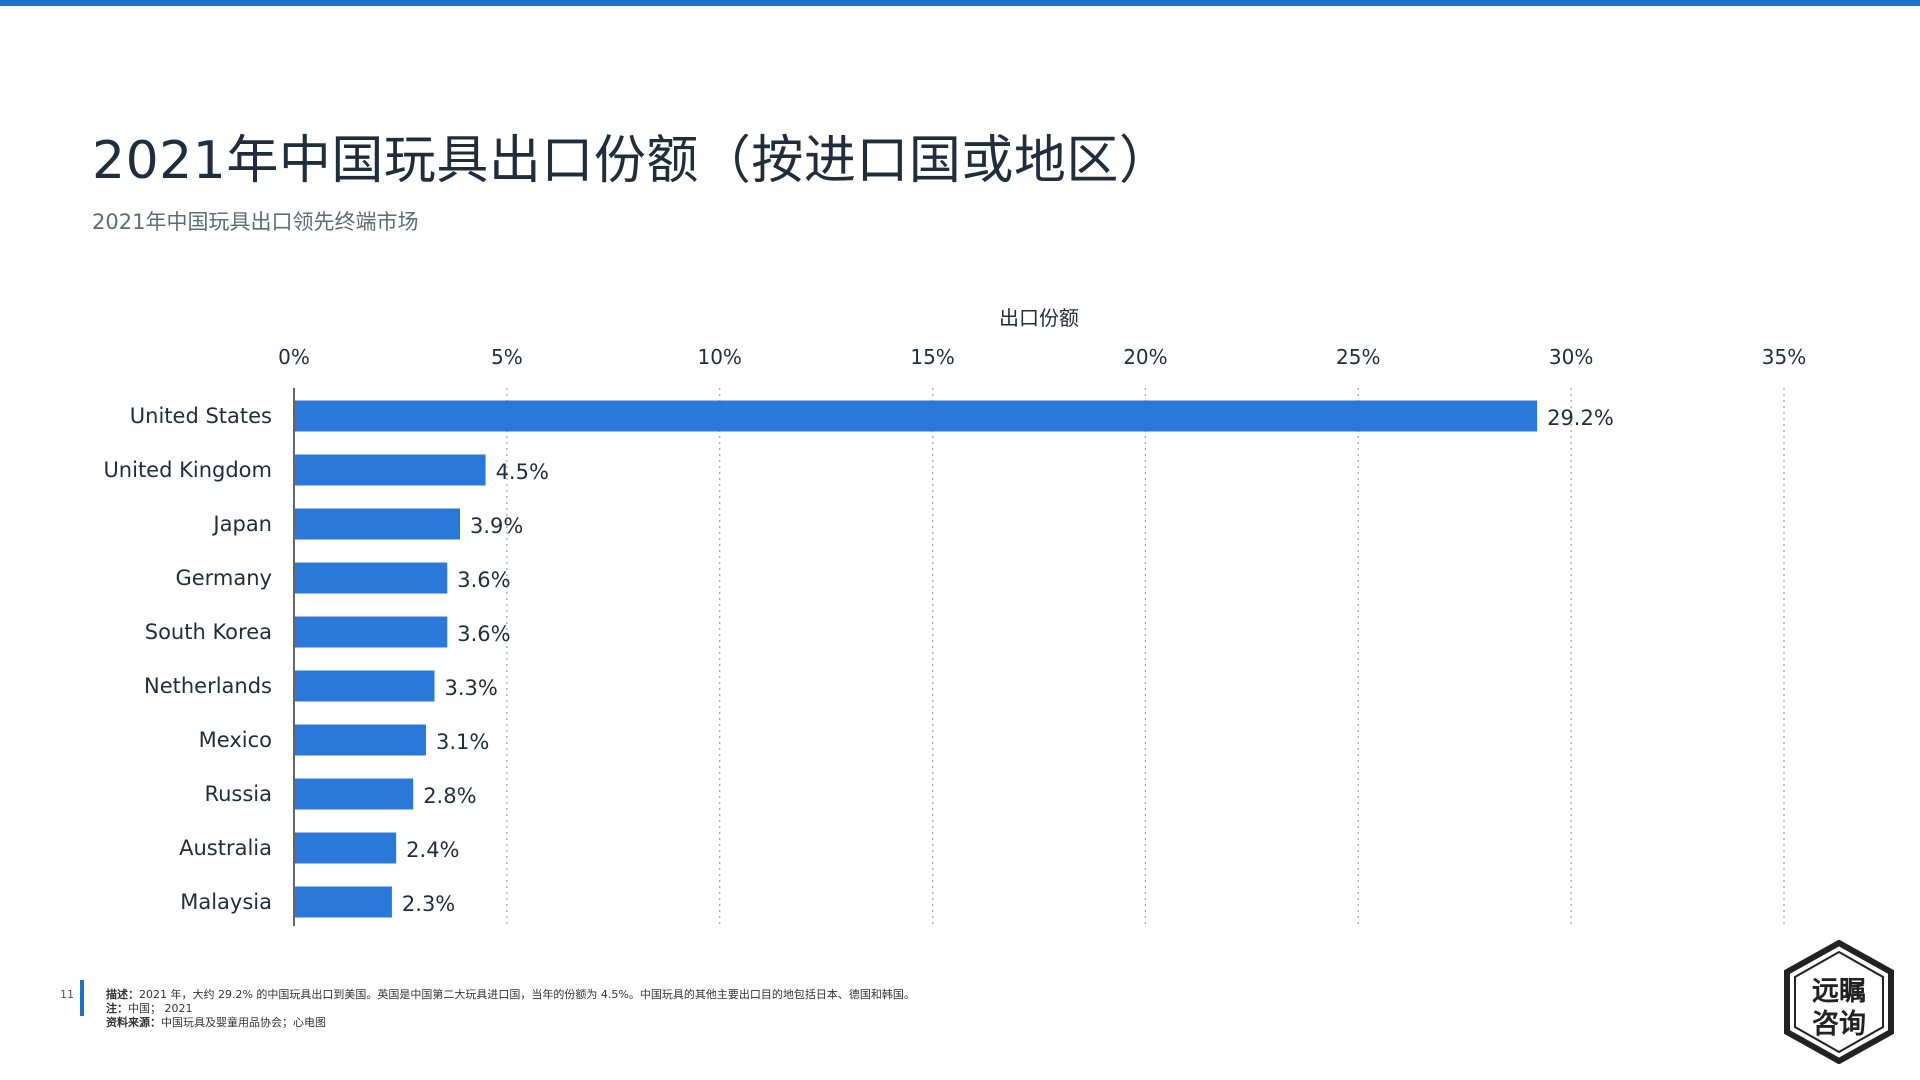 Image resolution: width=1920 pixels, height=1080 pixels. Describe the element at coordinates (82, 998) in the screenshot. I see `footer-accent-bar` at that location.